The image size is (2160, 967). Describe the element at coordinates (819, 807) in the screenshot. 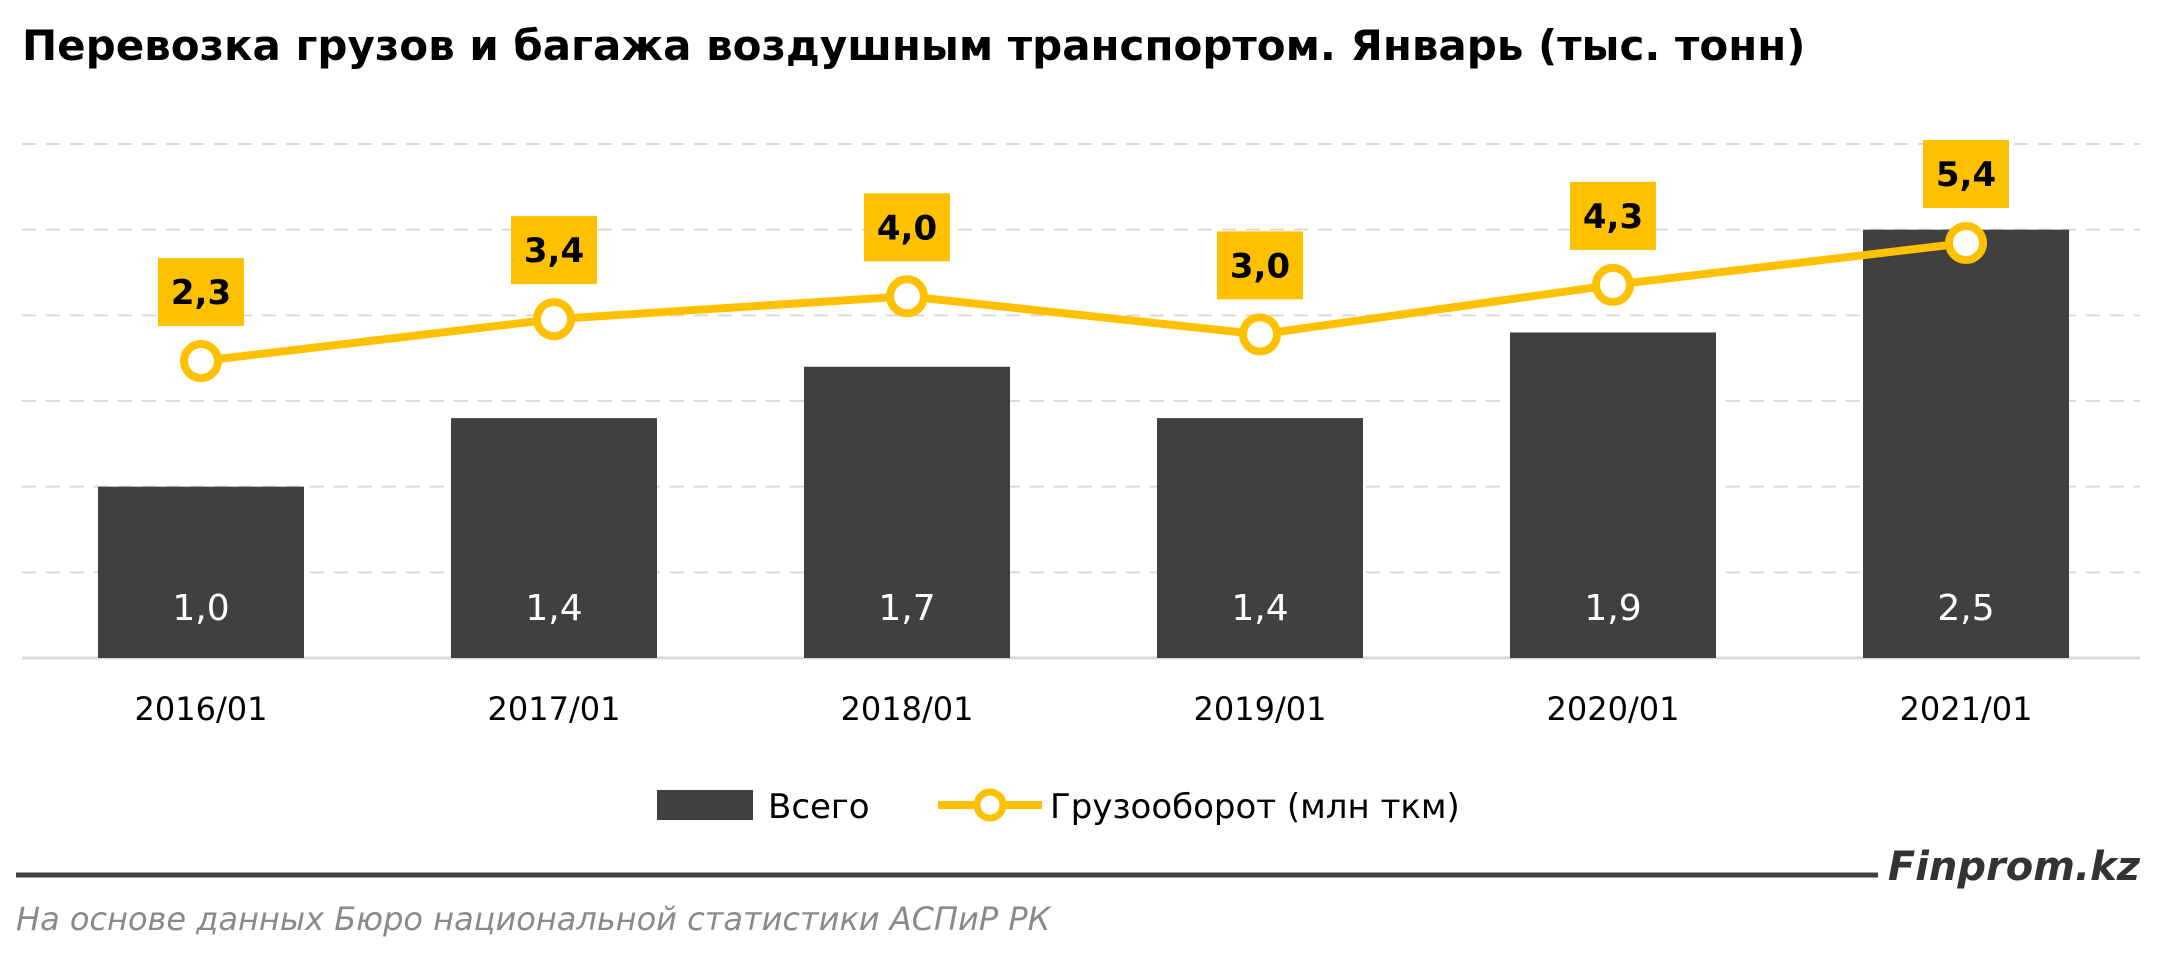

I see `legend-bar-label: Всего` at that location.